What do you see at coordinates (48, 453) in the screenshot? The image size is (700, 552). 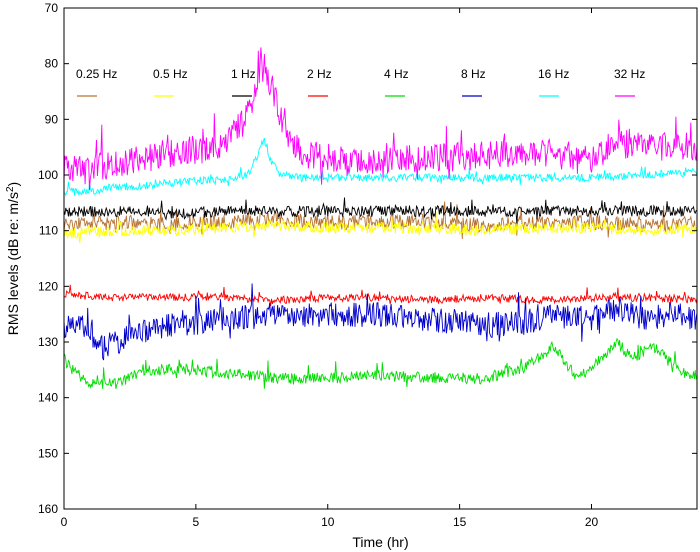 I see `y-tick-label: 150` at bounding box center [48, 453].